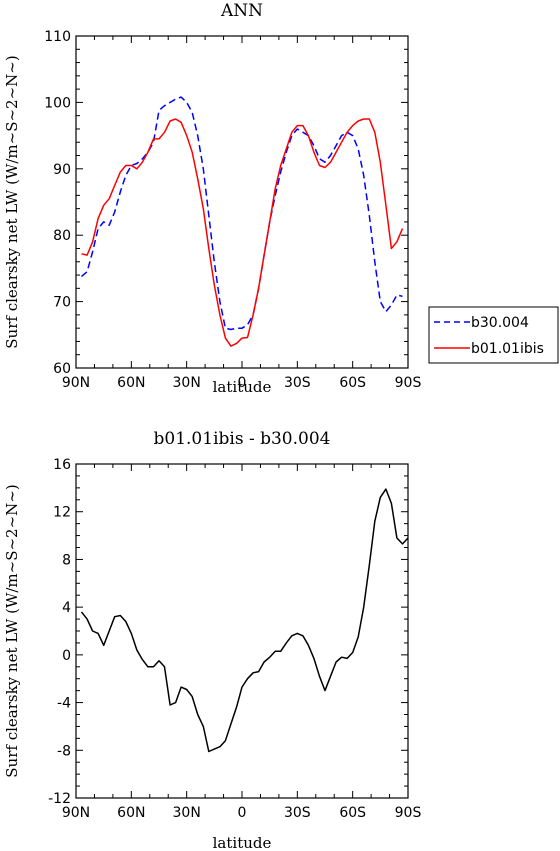 The width and height of the screenshot is (560, 851). Describe the element at coordinates (352, 813) in the screenshot. I see `bottom-x-tick-label: 60S` at that location.